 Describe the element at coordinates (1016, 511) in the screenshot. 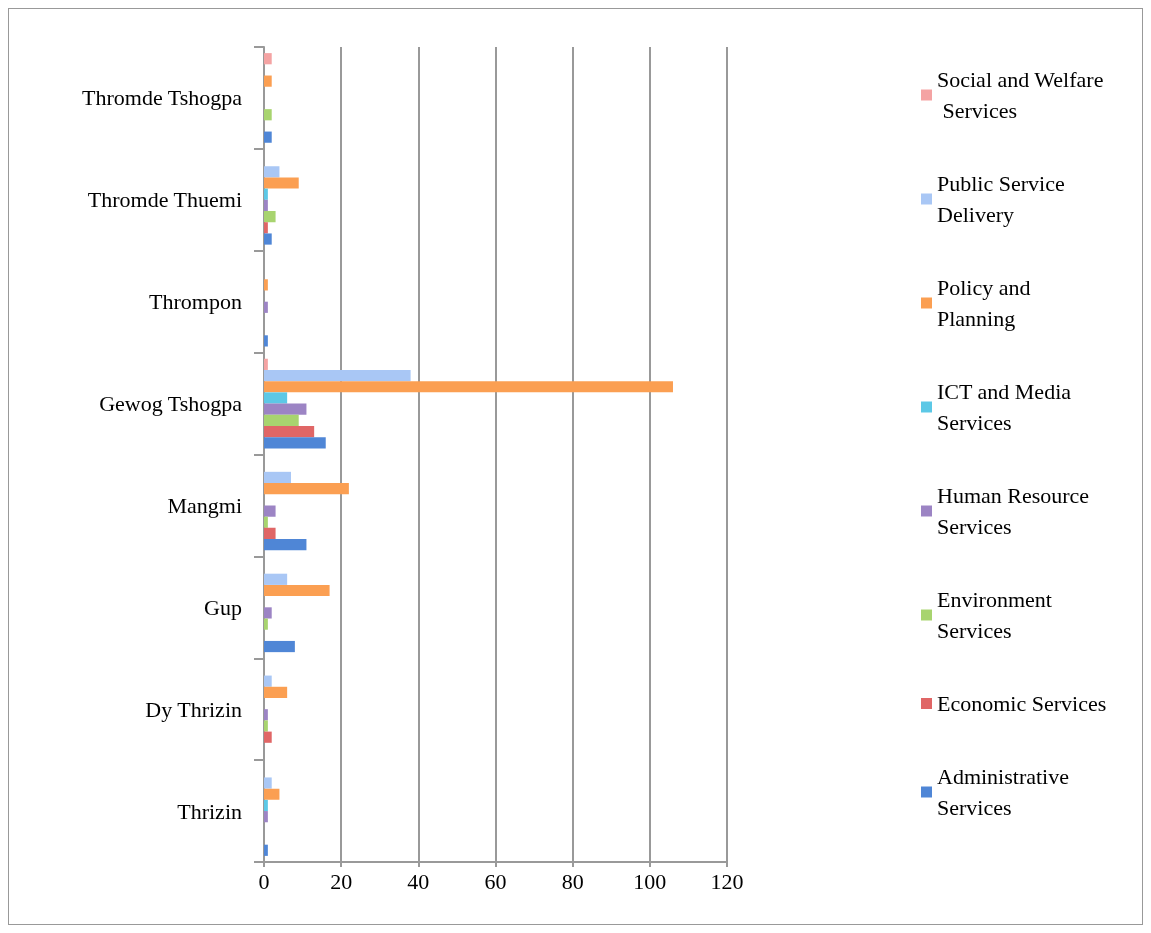

I see `legend-label: Human Resource Services` at that location.